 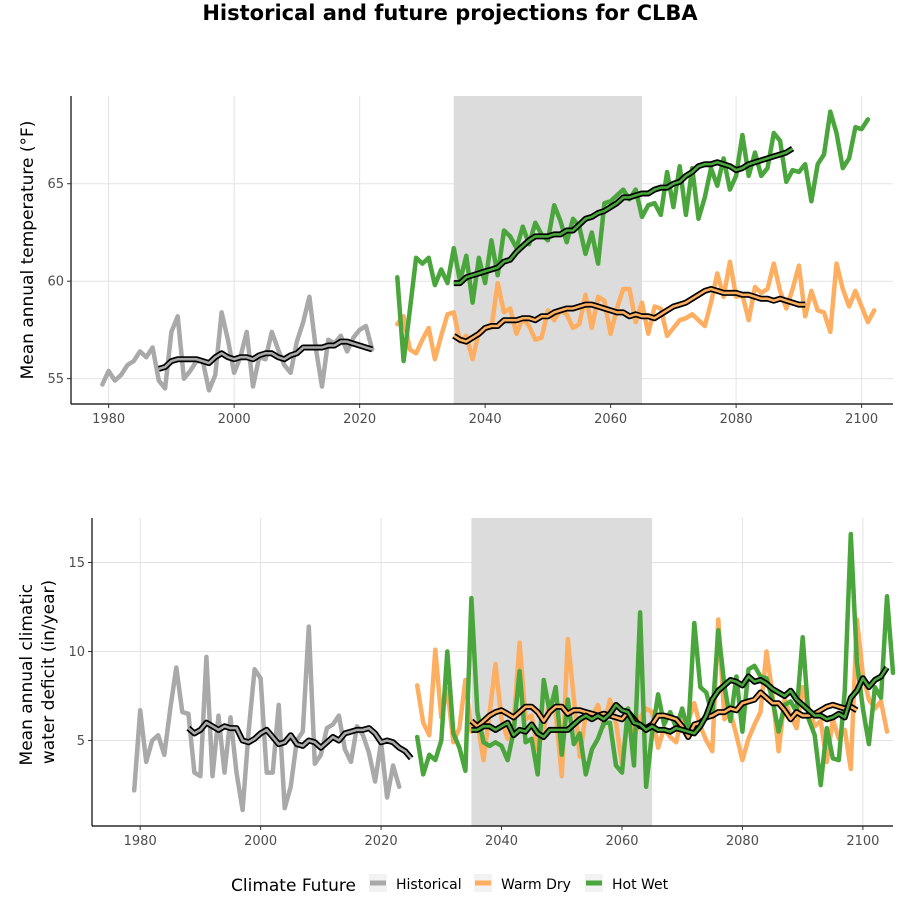 I want to click on legend-item-historical: Historical, so click(x=415, y=883).